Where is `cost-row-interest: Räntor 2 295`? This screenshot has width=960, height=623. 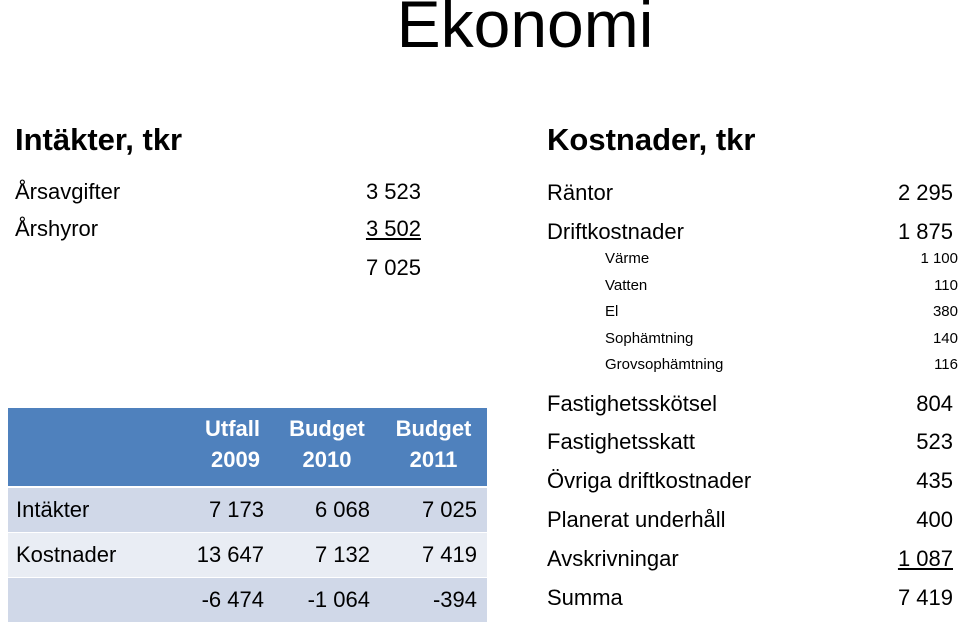
cost-row-interest: Räntor 2 295 is located at coordinates (750, 193).